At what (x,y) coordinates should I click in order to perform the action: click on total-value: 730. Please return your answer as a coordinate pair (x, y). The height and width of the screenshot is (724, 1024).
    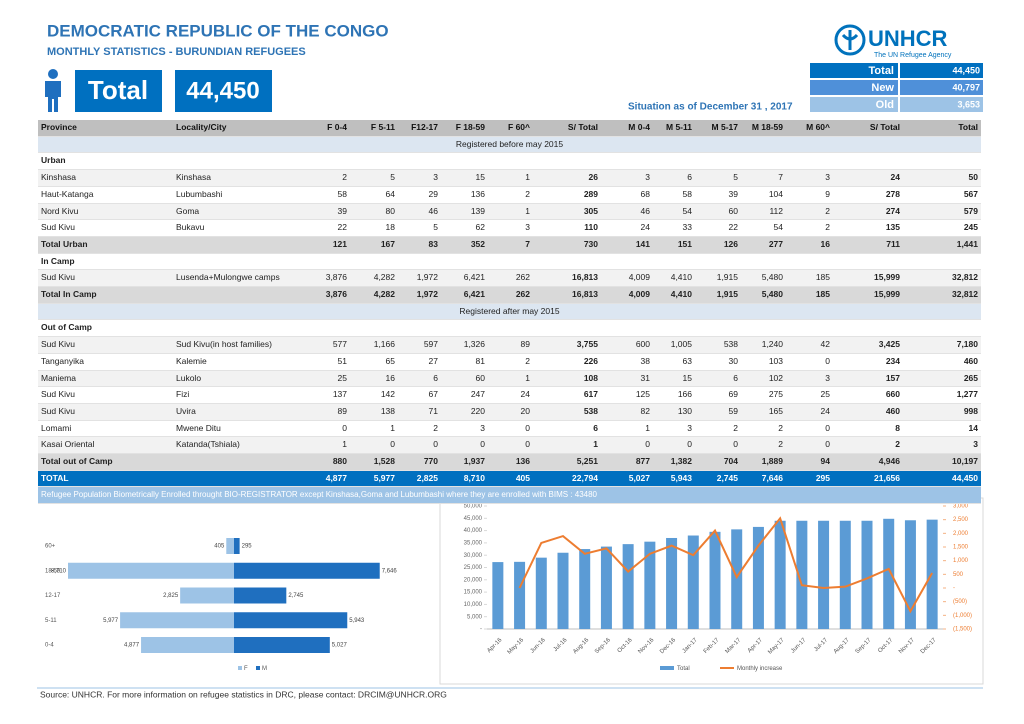
    Looking at the image, I should click on (567, 245).